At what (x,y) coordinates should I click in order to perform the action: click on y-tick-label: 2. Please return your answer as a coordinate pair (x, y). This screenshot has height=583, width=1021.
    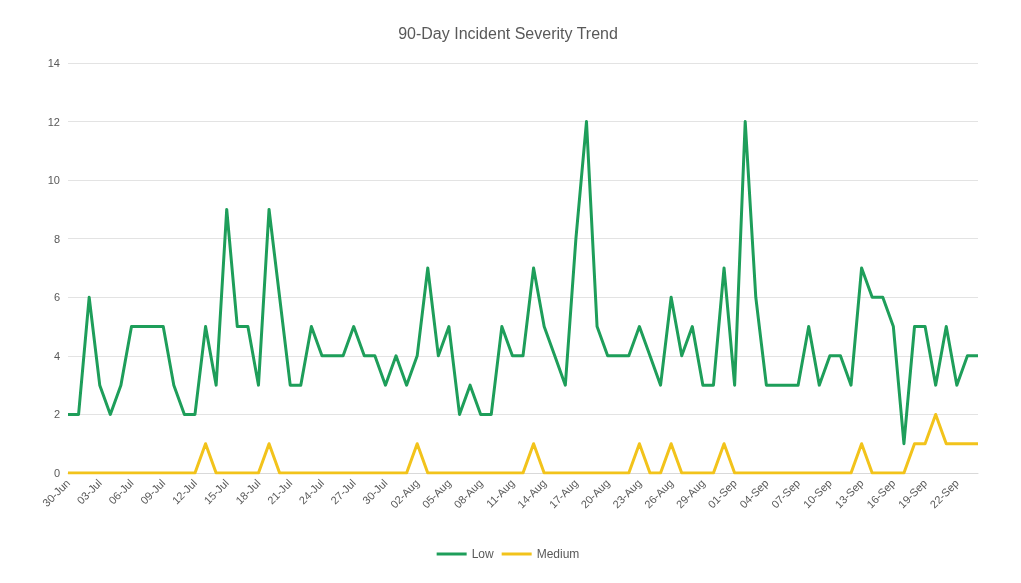
    Looking at the image, I should click on (56, 414).